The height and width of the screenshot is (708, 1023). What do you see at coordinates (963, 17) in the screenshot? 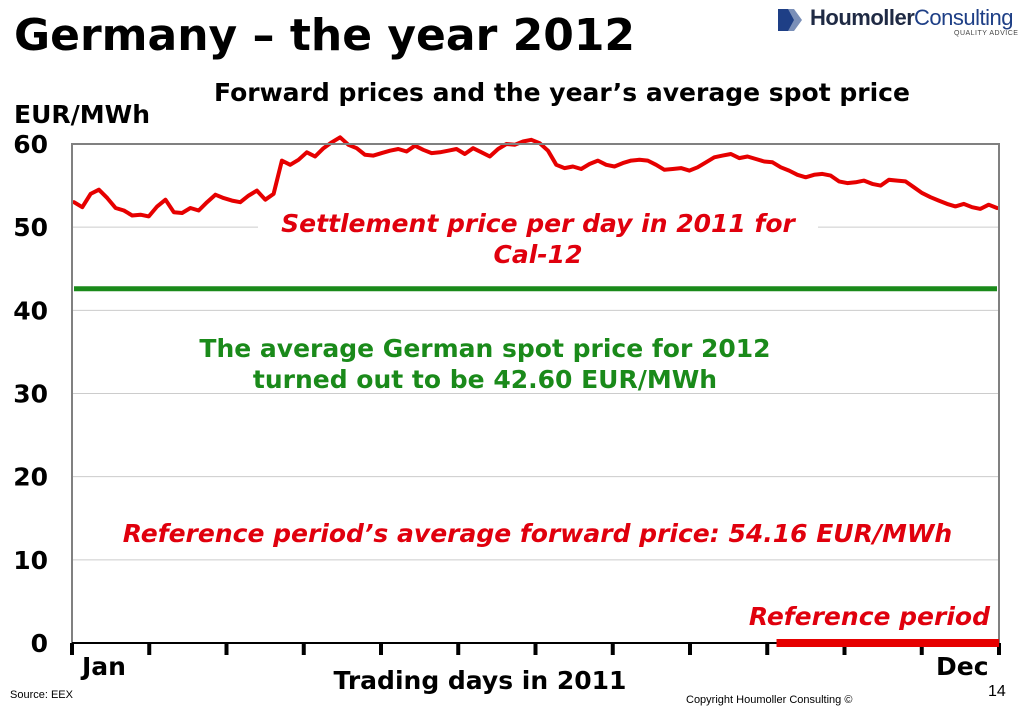
I see `logo-word-consulting: Consulting` at bounding box center [963, 17].